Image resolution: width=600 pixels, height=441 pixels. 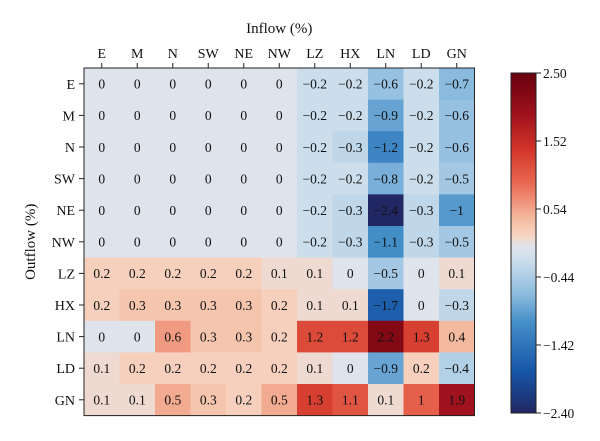 What do you see at coordinates (65, 338) in the screenshot?
I see `y-tick-label: LN` at bounding box center [65, 338].